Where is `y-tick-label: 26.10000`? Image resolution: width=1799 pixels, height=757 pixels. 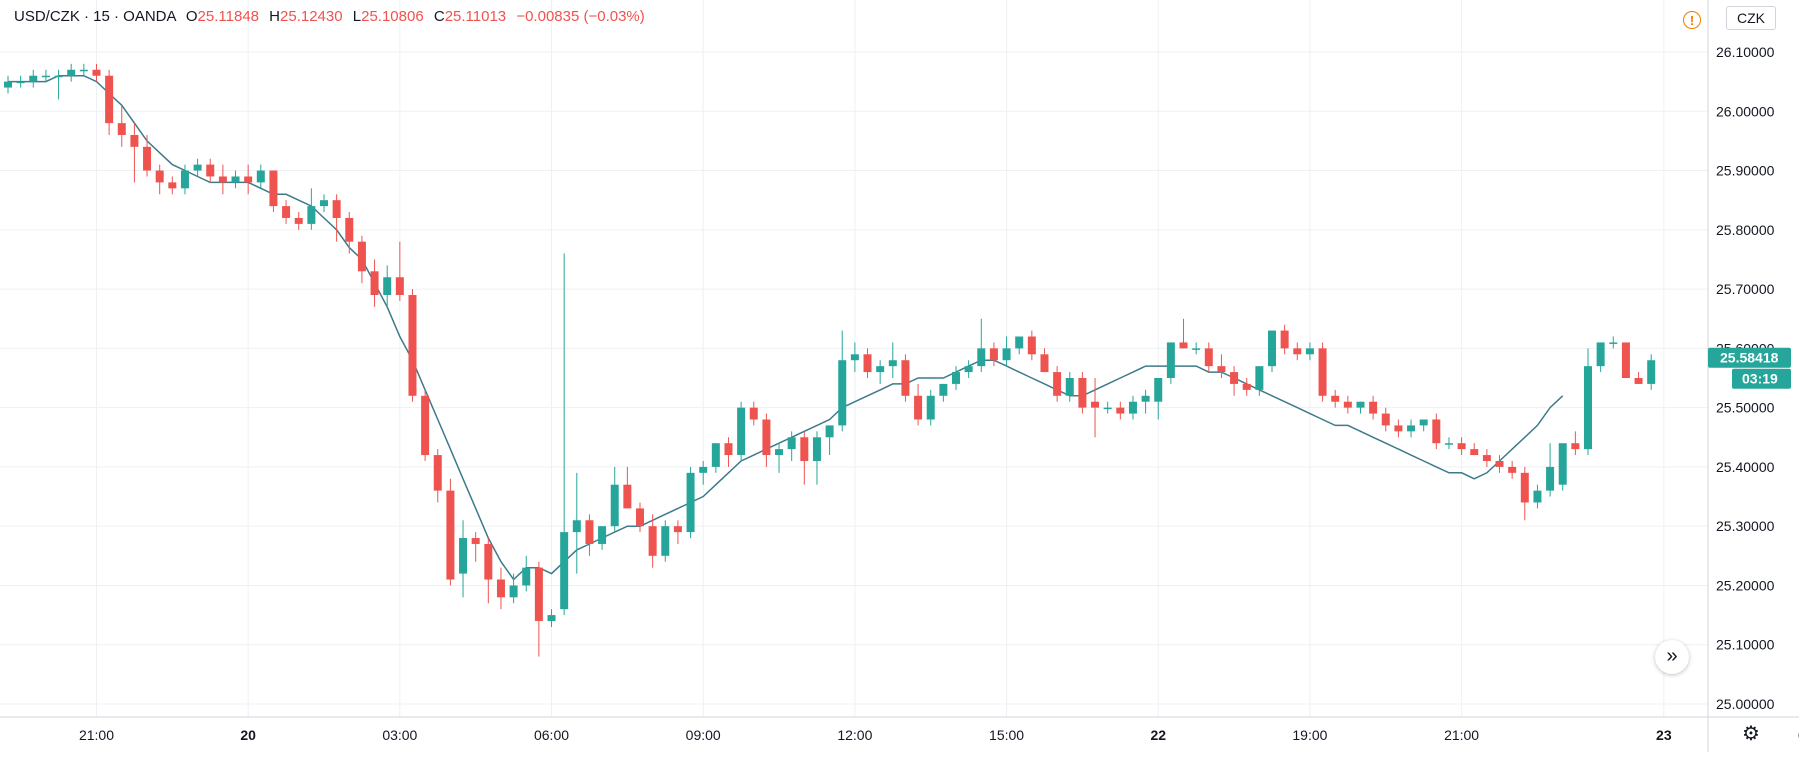
y-tick-label: 26.10000 is located at coordinates (1745, 52).